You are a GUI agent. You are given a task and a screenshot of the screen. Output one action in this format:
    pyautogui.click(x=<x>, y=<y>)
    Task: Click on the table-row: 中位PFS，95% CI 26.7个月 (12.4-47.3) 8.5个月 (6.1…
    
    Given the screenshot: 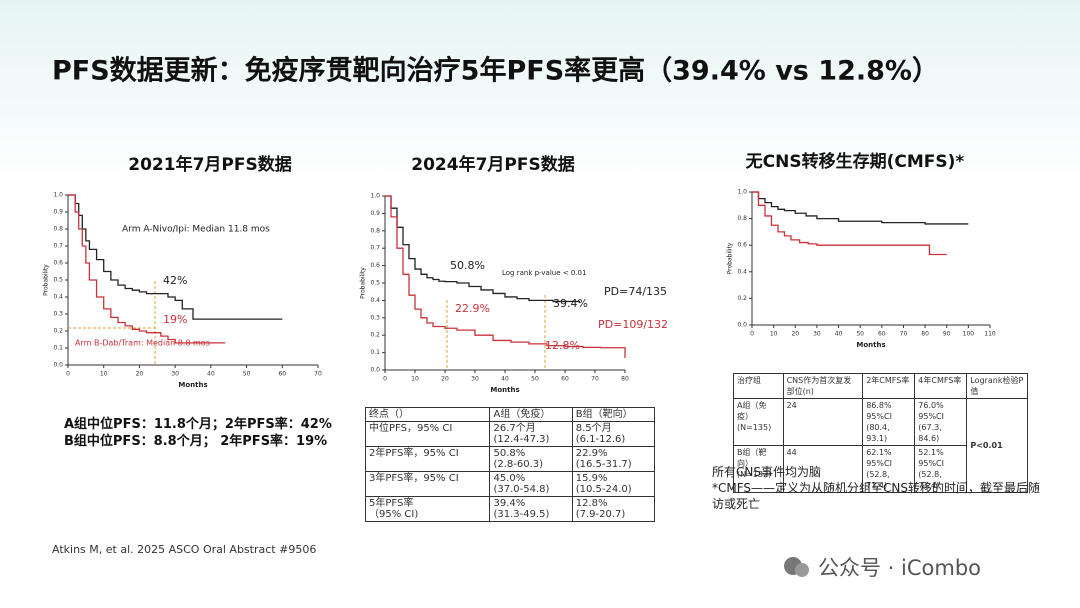 What is the action you would take?
    pyautogui.click(x=510, y=434)
    